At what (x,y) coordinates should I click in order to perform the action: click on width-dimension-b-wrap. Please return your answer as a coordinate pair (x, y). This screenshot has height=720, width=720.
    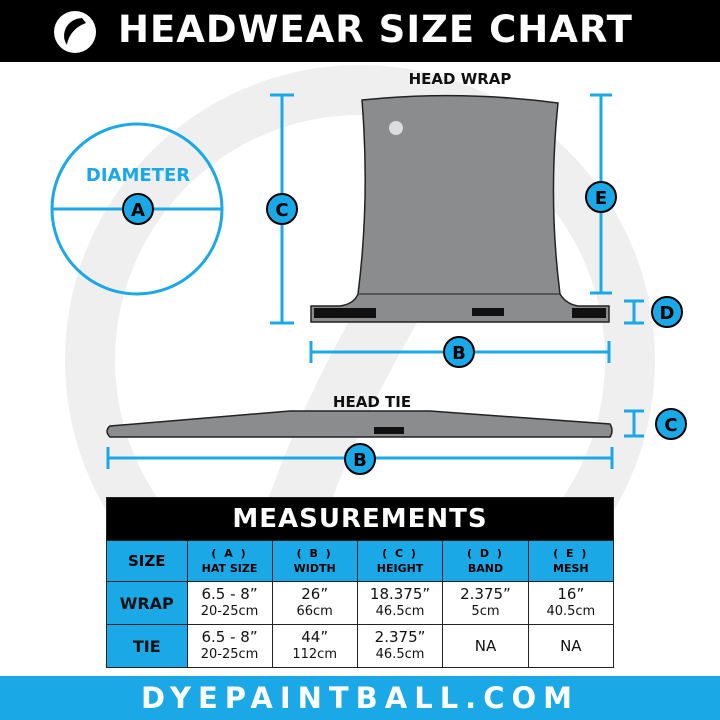
    Looking at the image, I should click on (460, 352).